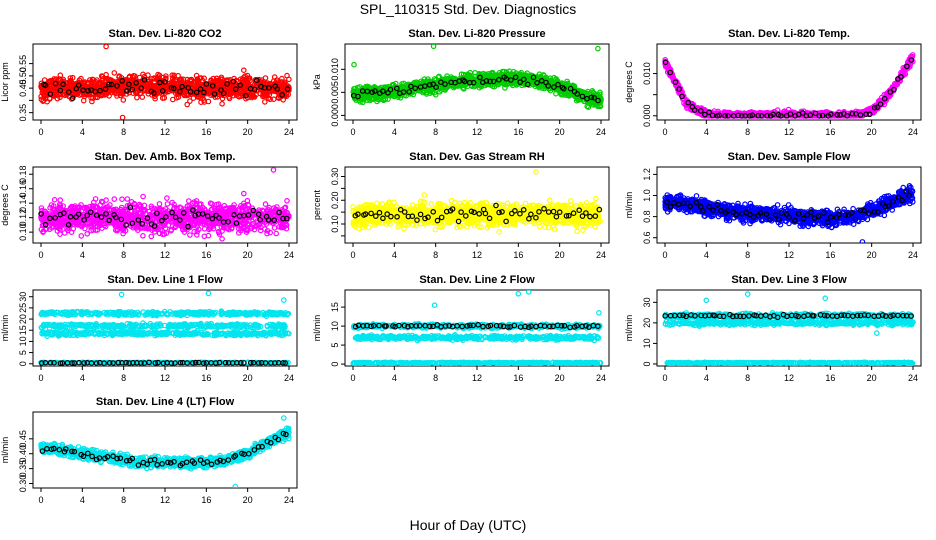  What do you see at coordinates (289, 255) in the screenshot?
I see `x-tick-label: 24` at bounding box center [289, 255].